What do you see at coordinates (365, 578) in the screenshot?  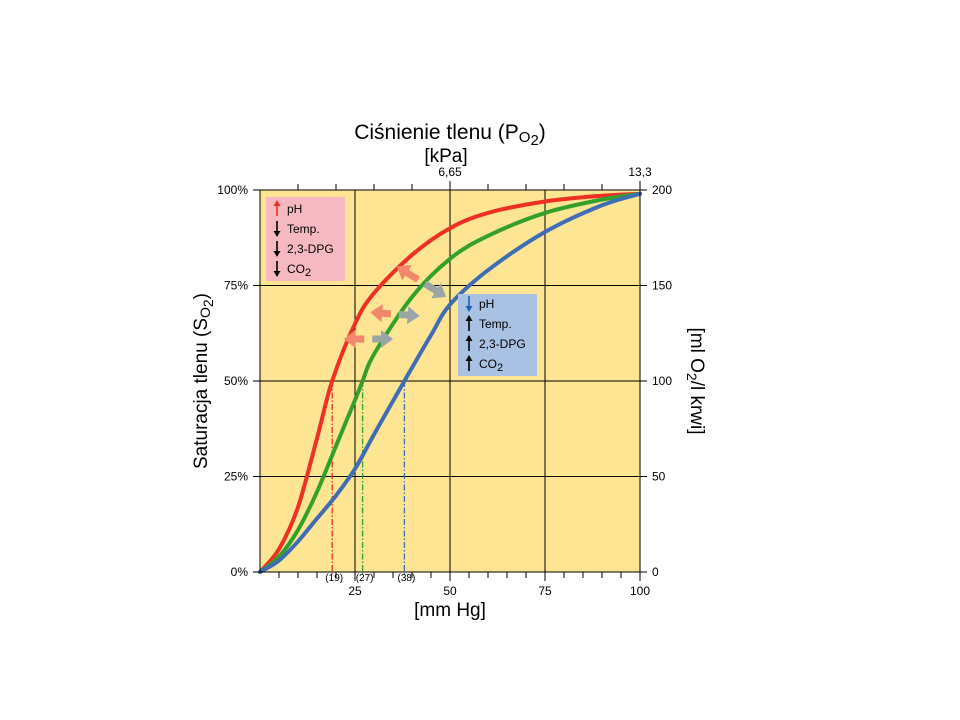 I see `p50-label: (27)` at bounding box center [365, 578].